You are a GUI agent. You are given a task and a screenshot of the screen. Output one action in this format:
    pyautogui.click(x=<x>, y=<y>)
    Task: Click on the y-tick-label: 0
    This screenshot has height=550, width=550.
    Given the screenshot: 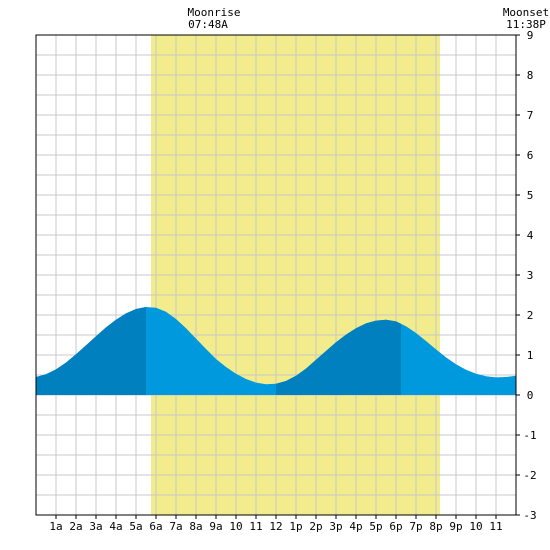 What is the action you would take?
    pyautogui.click(x=530, y=395)
    